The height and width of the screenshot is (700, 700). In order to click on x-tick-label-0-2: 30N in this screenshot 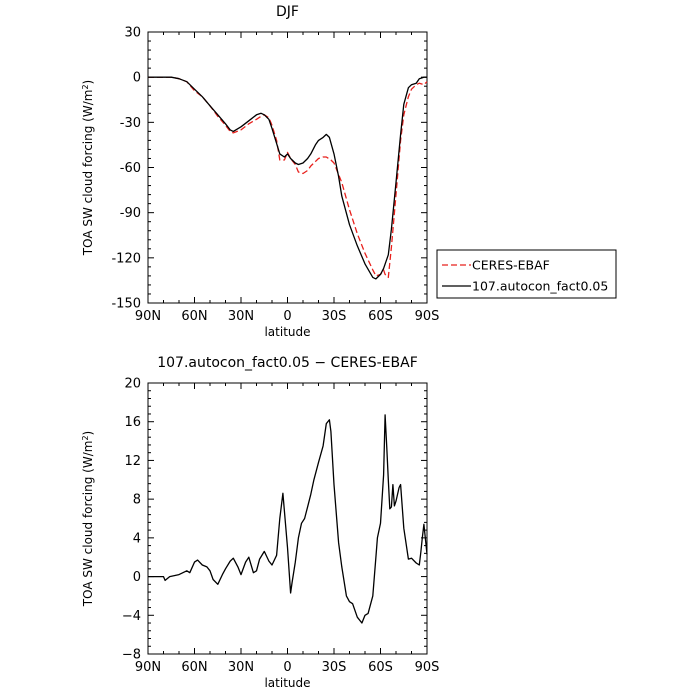, I will do `click(241, 316)`.